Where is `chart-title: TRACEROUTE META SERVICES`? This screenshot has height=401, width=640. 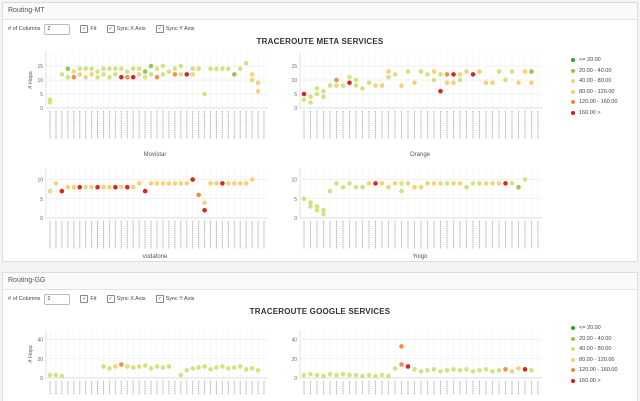
chart-title: TRACEROUTE META SERVICES is located at coordinates (320, 41).